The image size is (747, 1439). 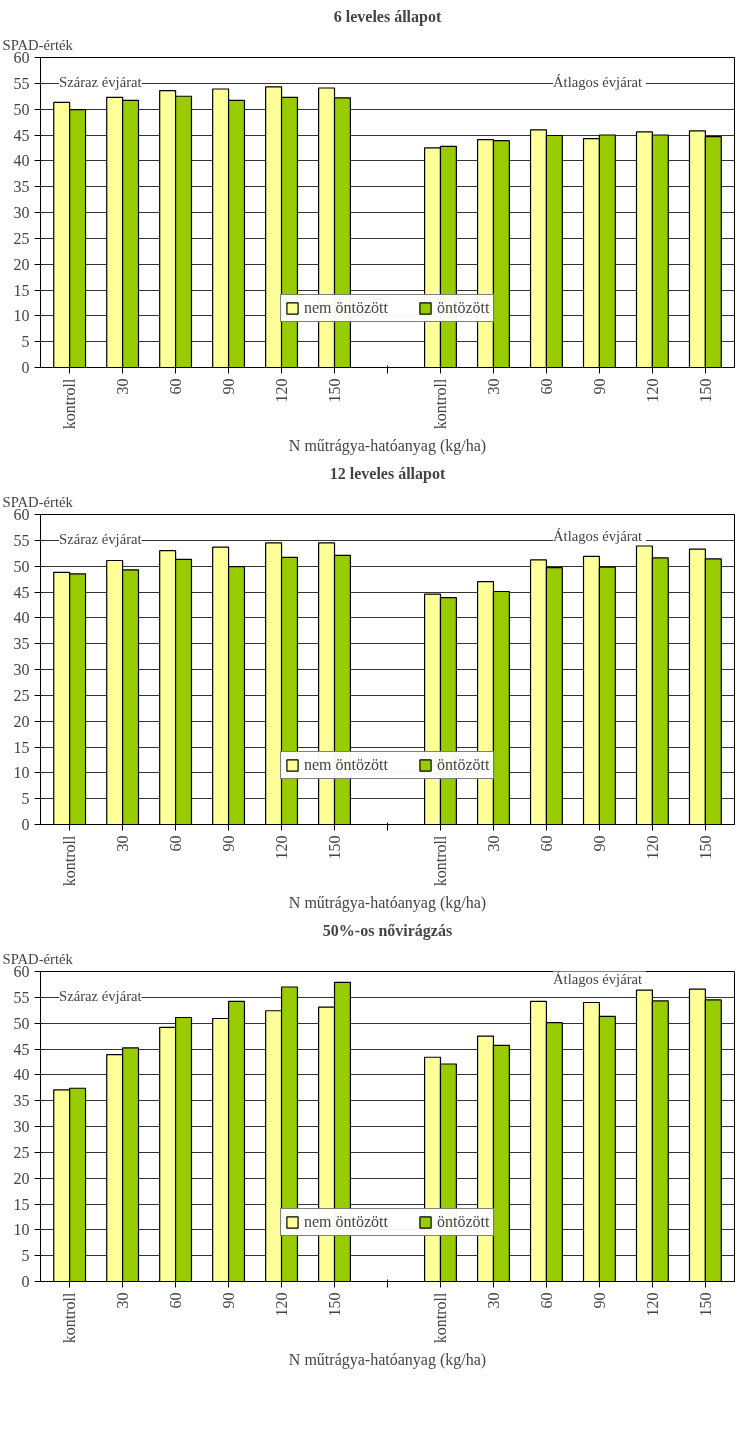 I want to click on chart-title: 50%-os nővirágzás, so click(x=387, y=930).